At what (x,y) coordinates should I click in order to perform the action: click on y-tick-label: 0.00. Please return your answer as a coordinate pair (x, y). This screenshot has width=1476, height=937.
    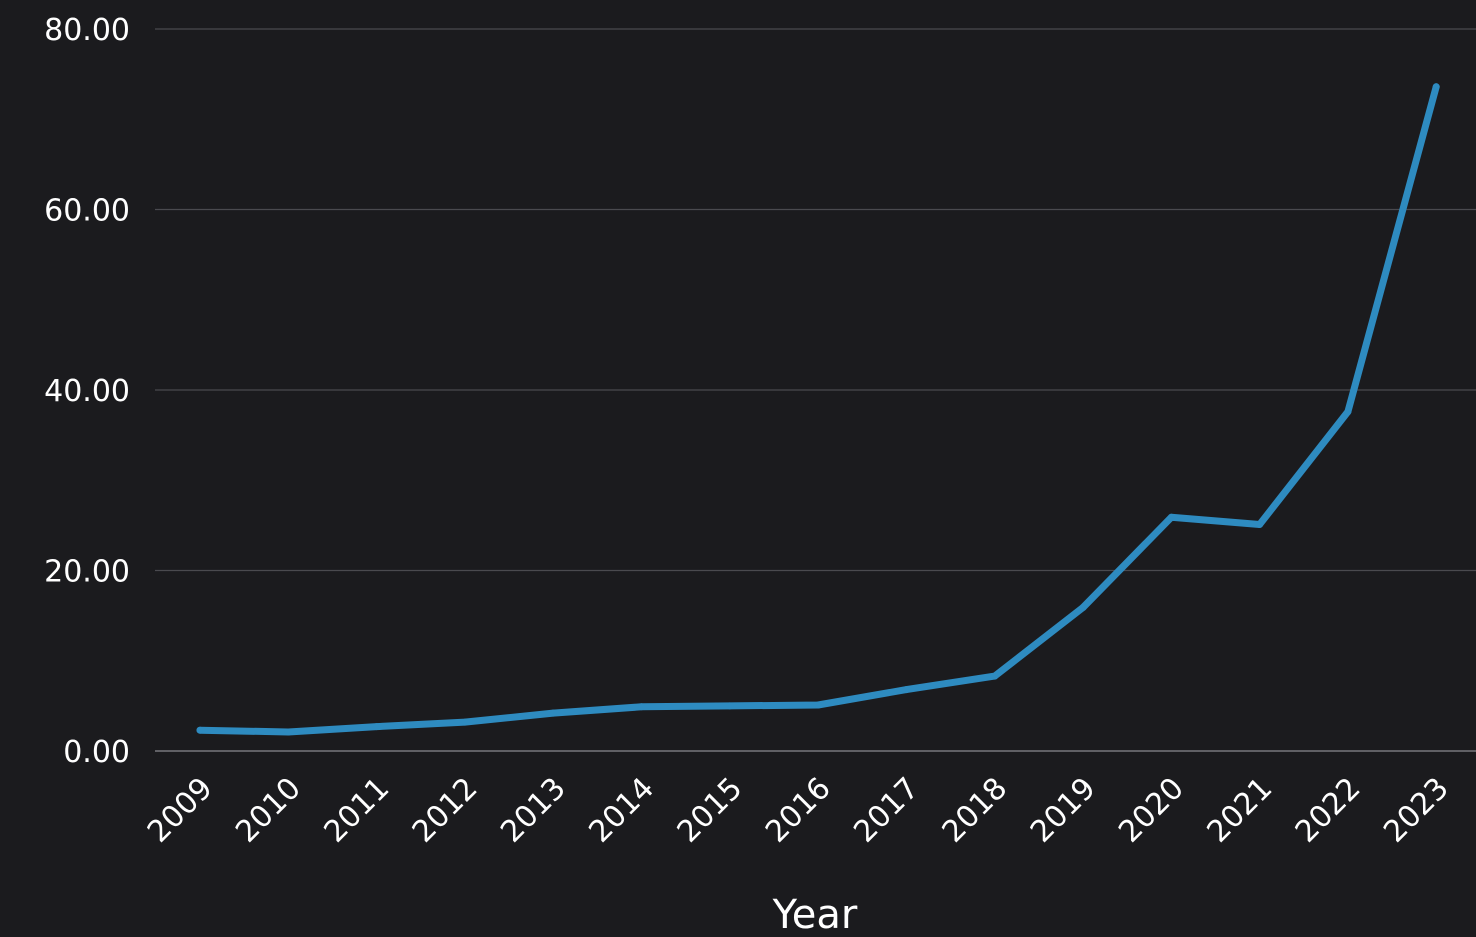
    Looking at the image, I should click on (96, 752).